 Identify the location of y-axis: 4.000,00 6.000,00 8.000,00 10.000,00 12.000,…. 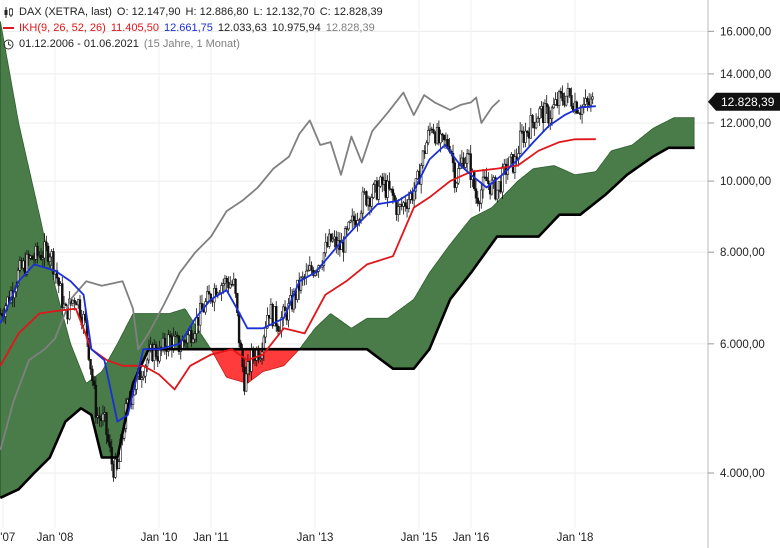
(739, 253).